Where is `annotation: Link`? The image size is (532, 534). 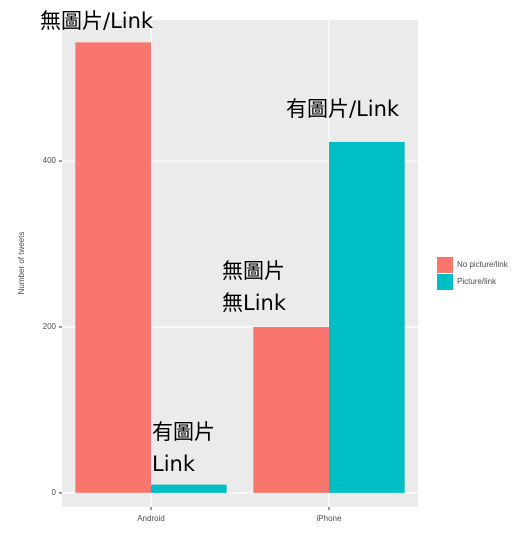 annotation: Link is located at coordinates (174, 464).